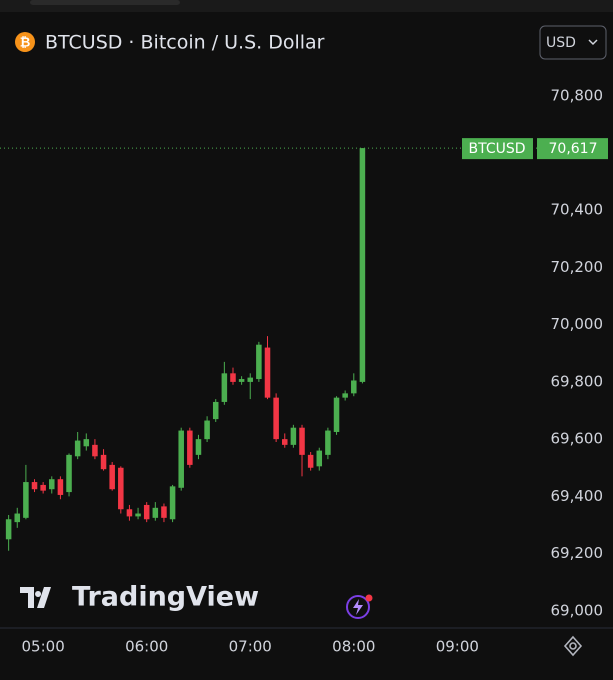  Describe the element at coordinates (577, 95) in the screenshot. I see `y-tick-label: 70,800` at that location.